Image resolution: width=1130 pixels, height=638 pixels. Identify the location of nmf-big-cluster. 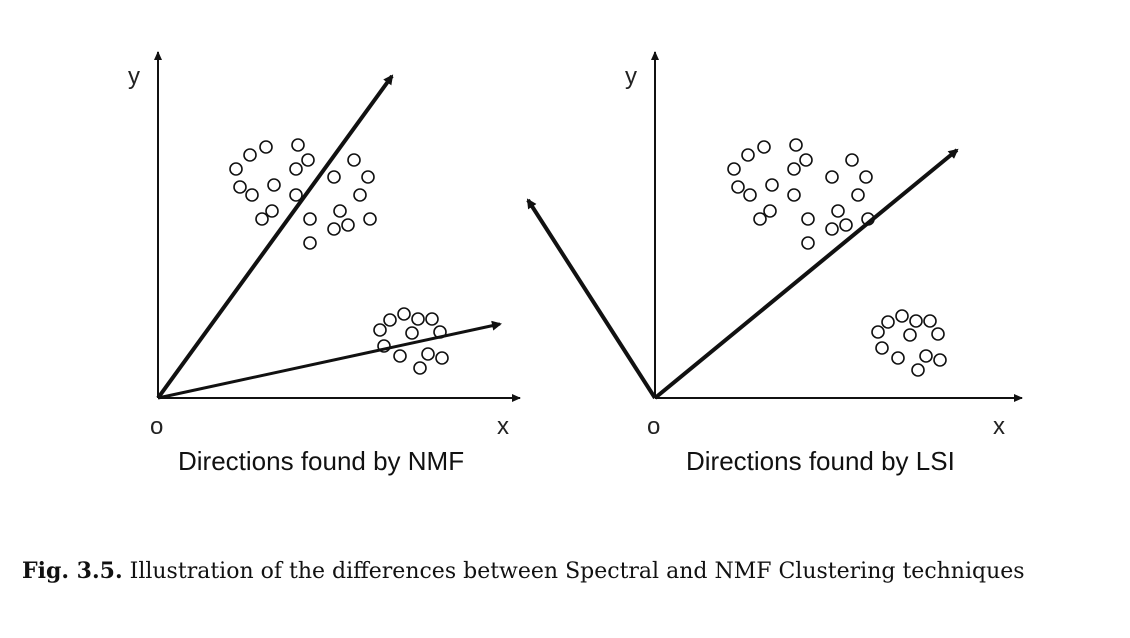
(303, 194).